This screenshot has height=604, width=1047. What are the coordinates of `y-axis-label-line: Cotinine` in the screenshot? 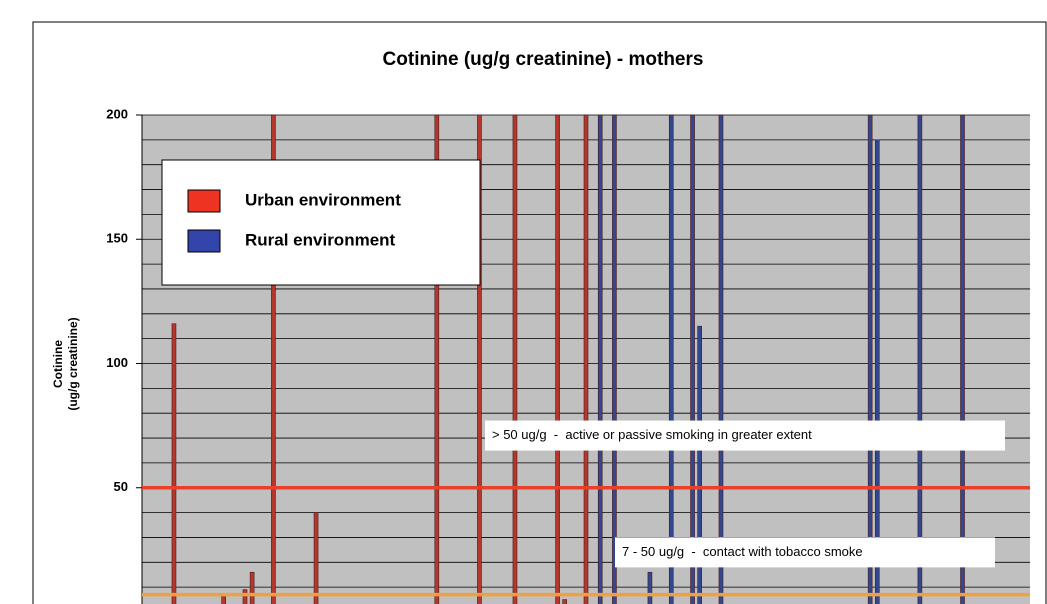 It's located at (58, 364).